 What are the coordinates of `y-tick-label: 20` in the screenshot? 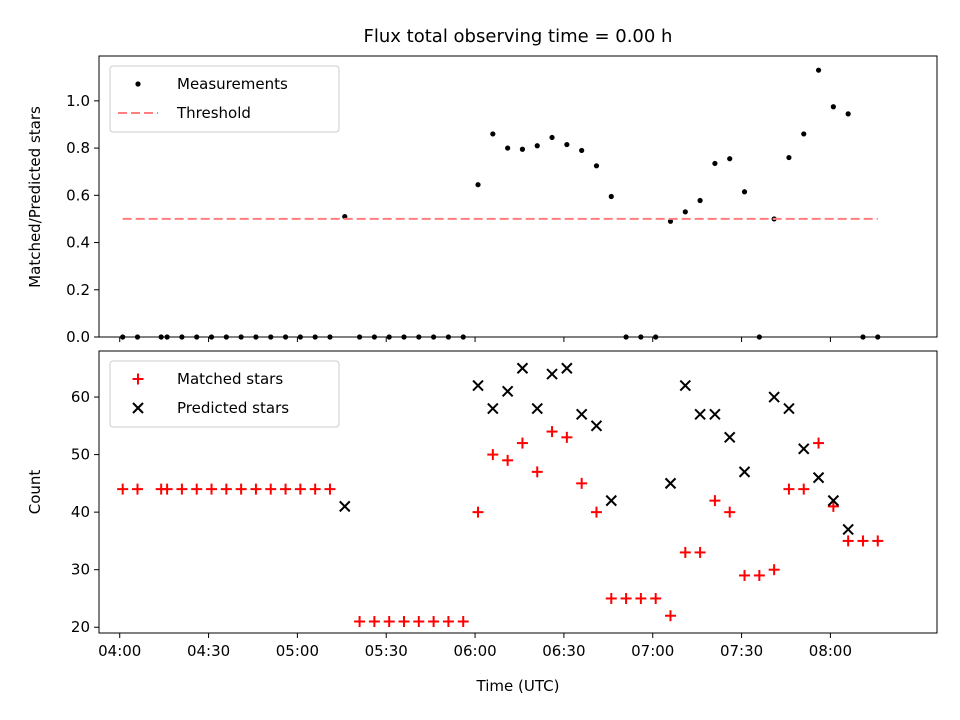 It's located at (80, 627).